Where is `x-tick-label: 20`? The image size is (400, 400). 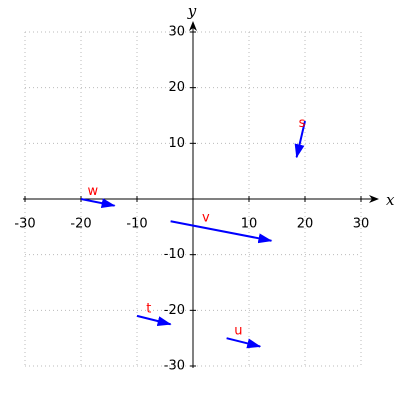 x-tick-label: 20 is located at coordinates (305, 224).